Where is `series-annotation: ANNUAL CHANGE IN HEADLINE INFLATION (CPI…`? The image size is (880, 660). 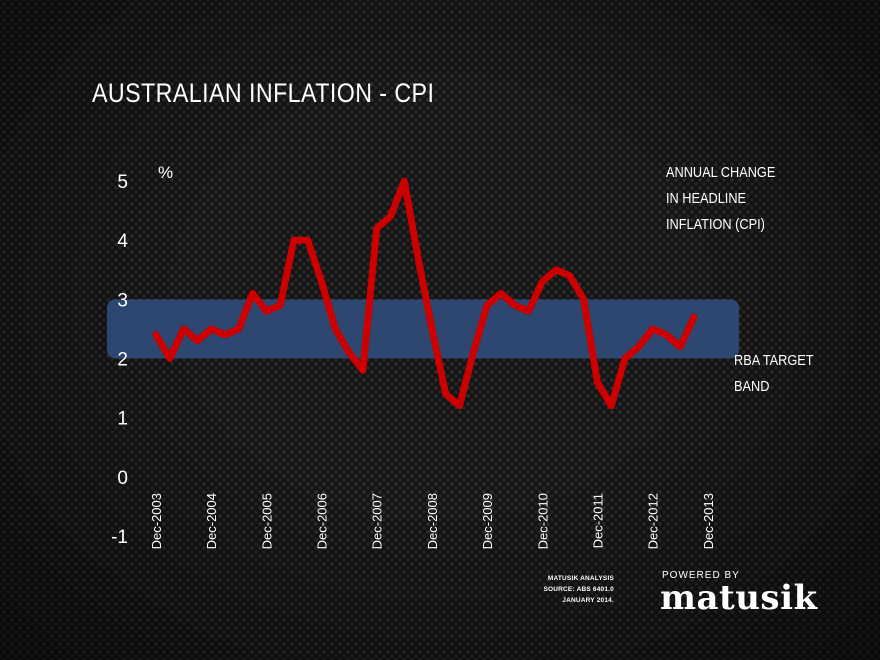
series-annotation: ANNUAL CHANGE IN HEADLINE INFLATION (CPI… is located at coordinates (720, 199).